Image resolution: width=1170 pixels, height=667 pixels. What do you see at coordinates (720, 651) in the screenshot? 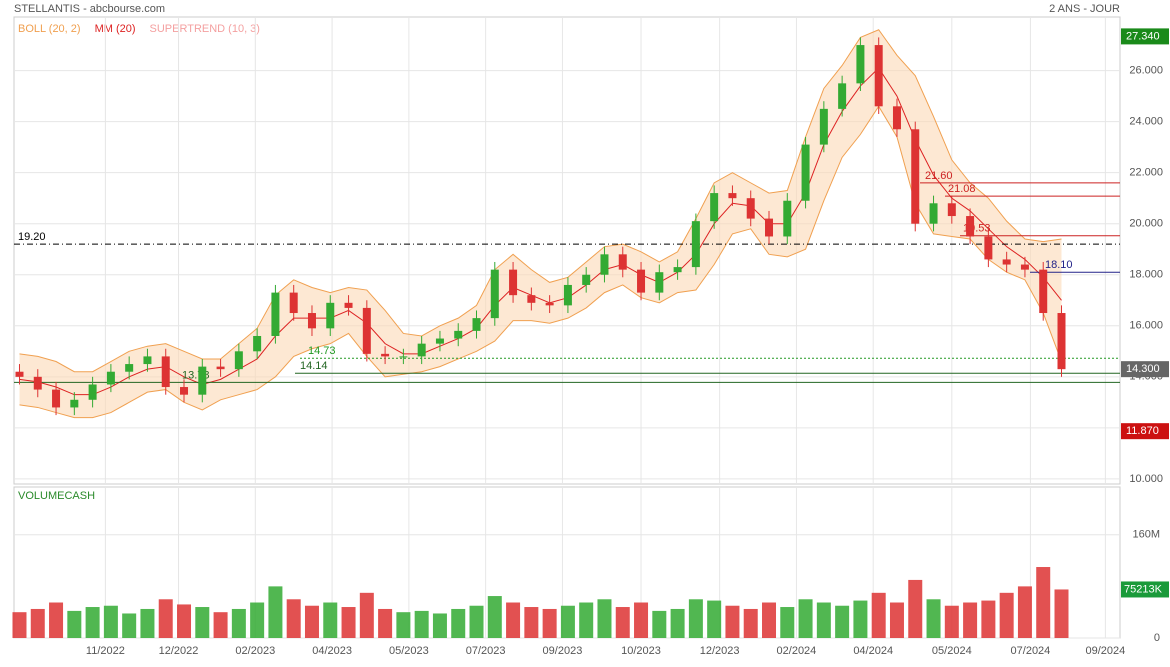
I see `x-tick-label: 12/2023` at bounding box center [720, 651].